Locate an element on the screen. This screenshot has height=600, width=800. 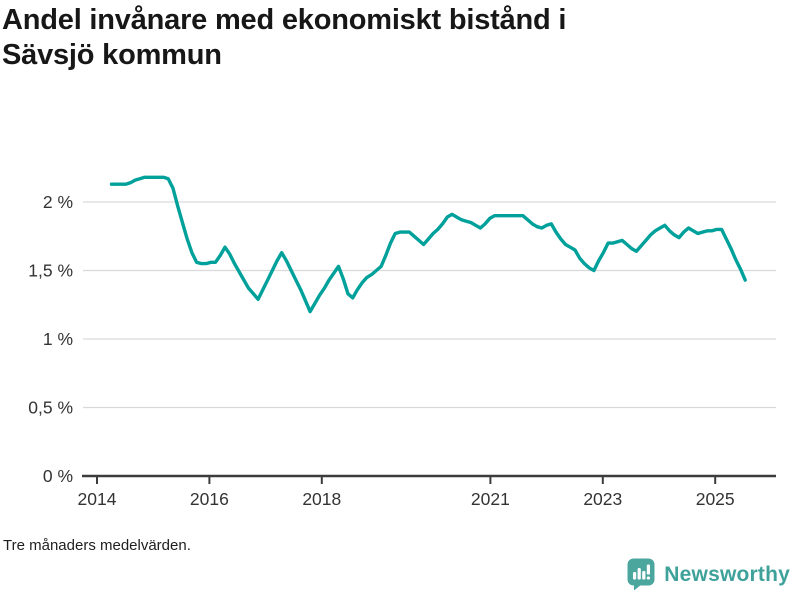
logo-bubble-tail is located at coordinates (638, 587).